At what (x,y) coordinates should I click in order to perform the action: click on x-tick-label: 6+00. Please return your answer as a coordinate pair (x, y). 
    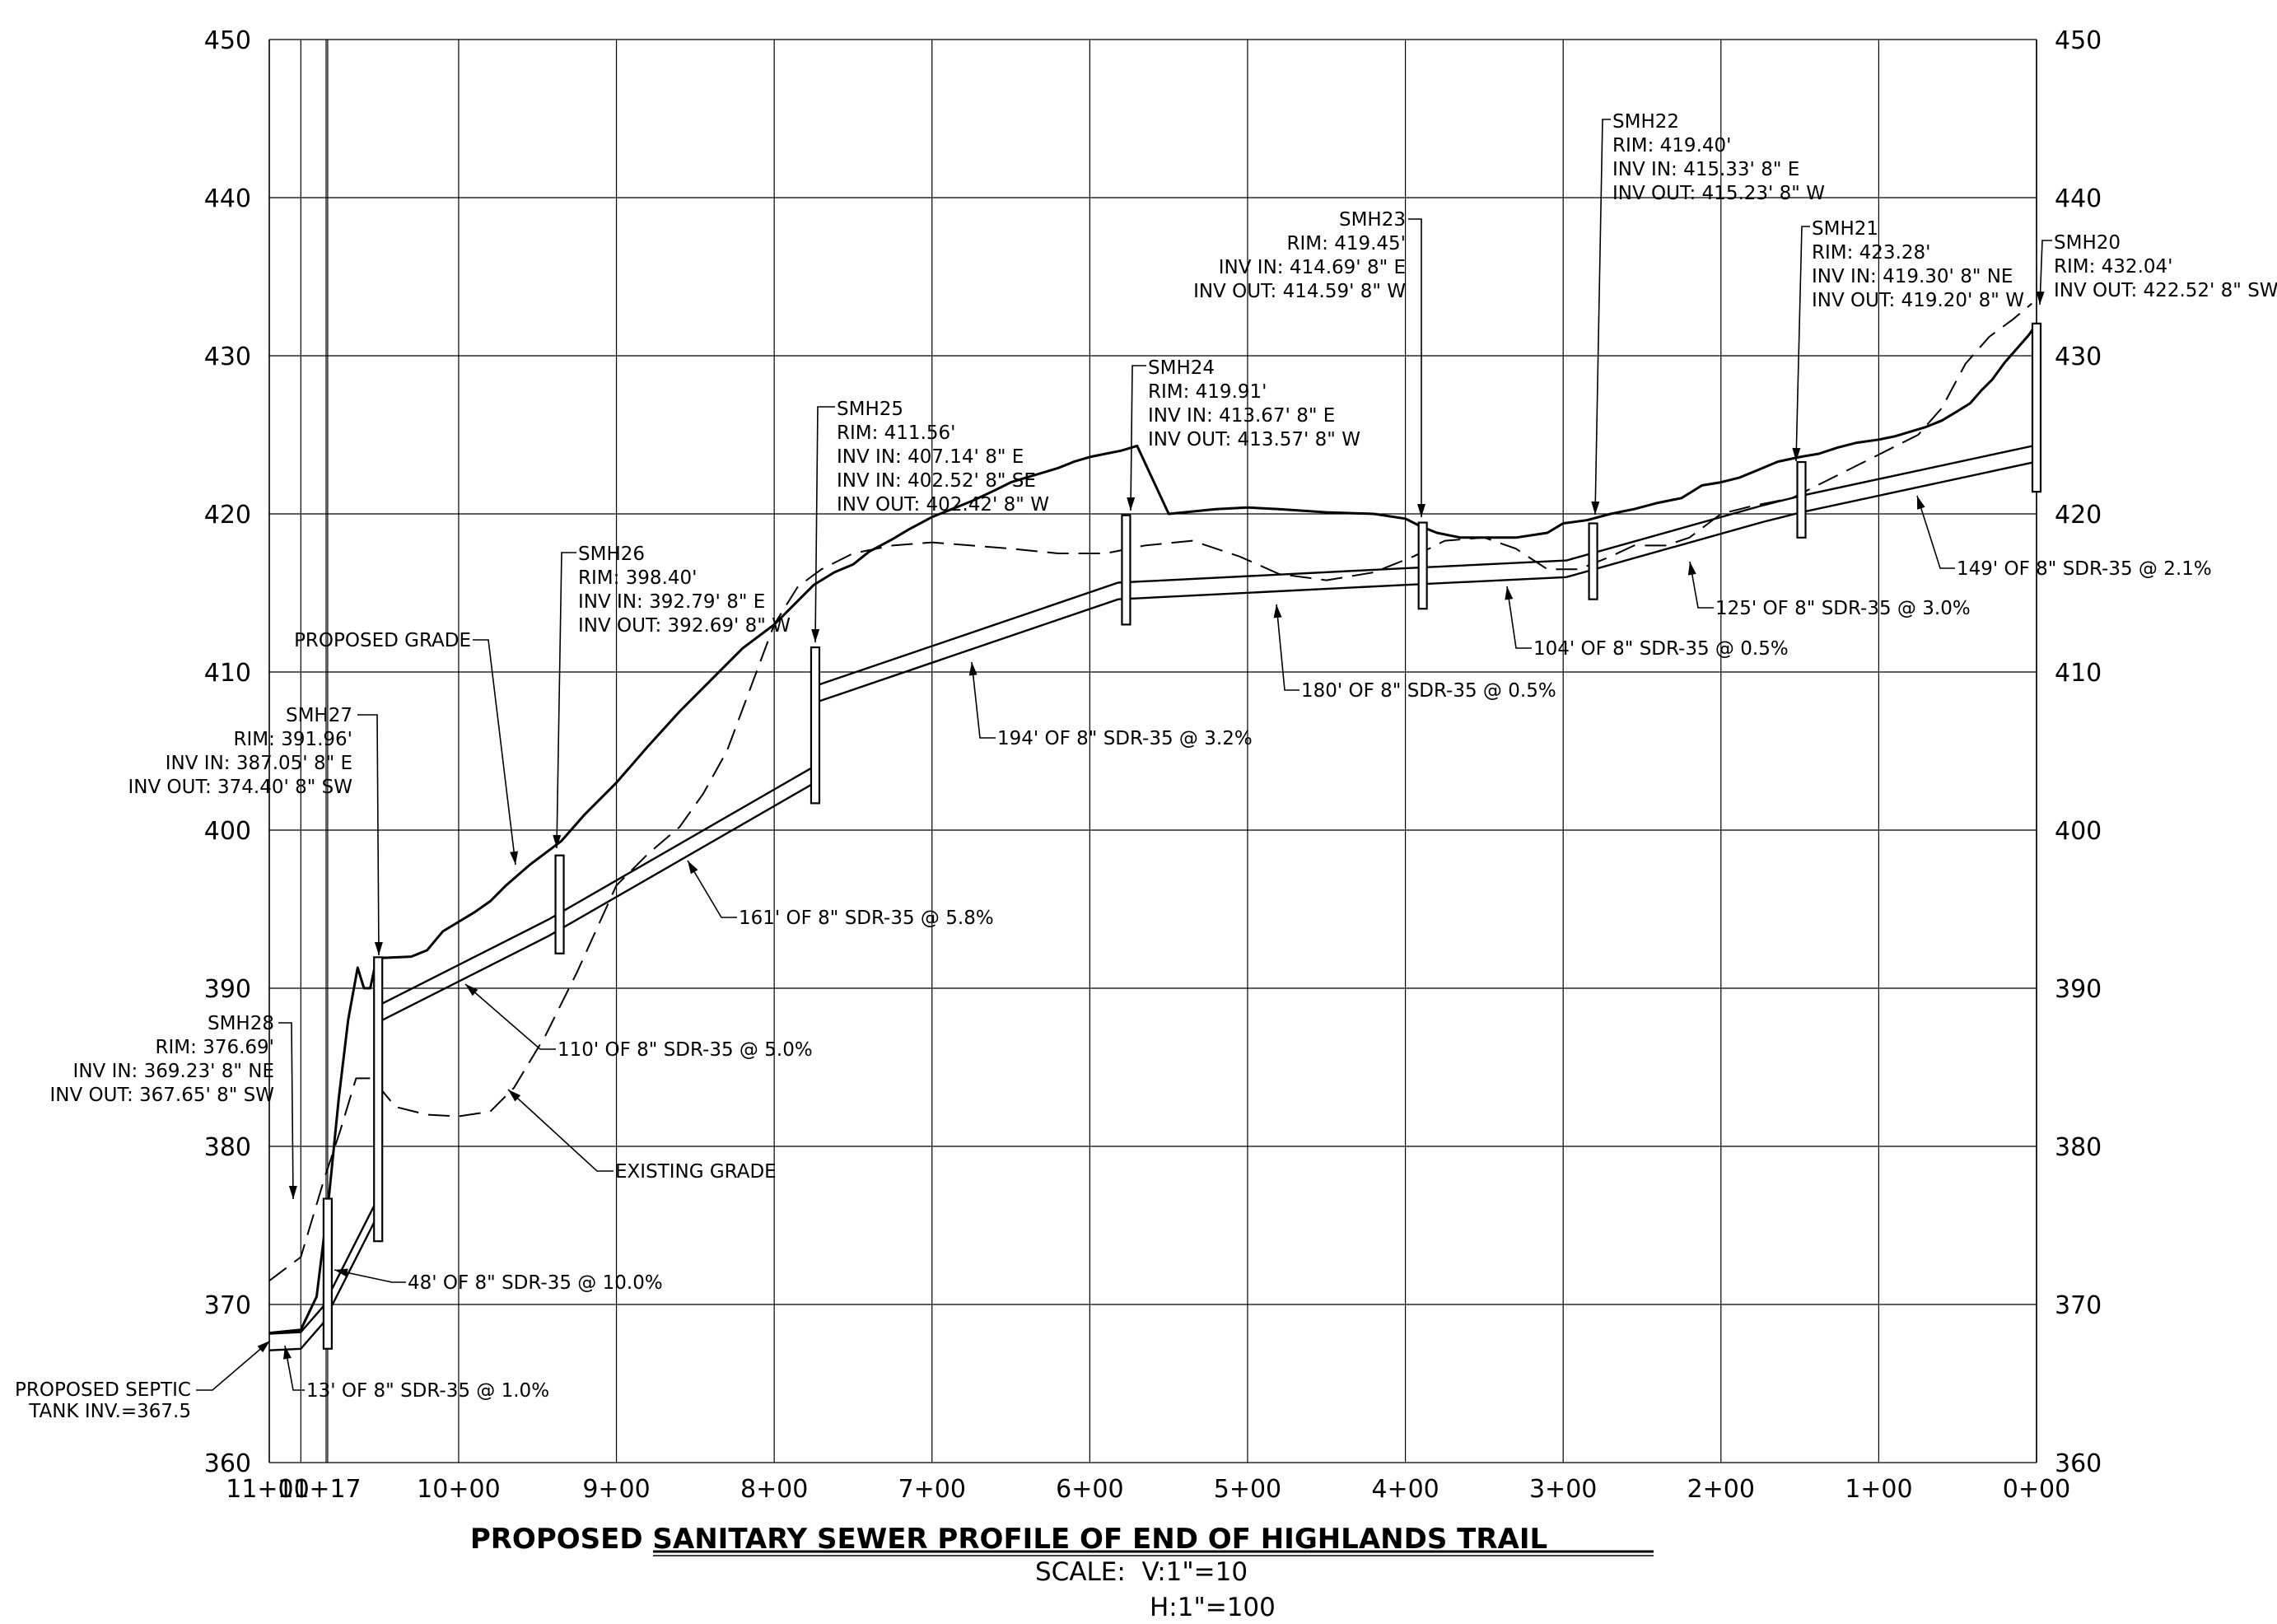
    Looking at the image, I should click on (1089, 1489).